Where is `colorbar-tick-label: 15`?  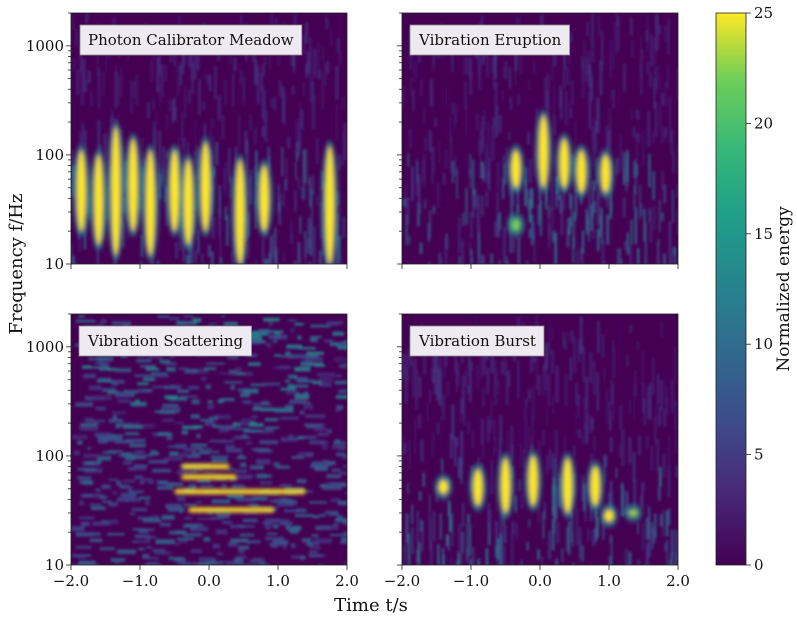 colorbar-tick-label: 15 is located at coordinates (763, 234).